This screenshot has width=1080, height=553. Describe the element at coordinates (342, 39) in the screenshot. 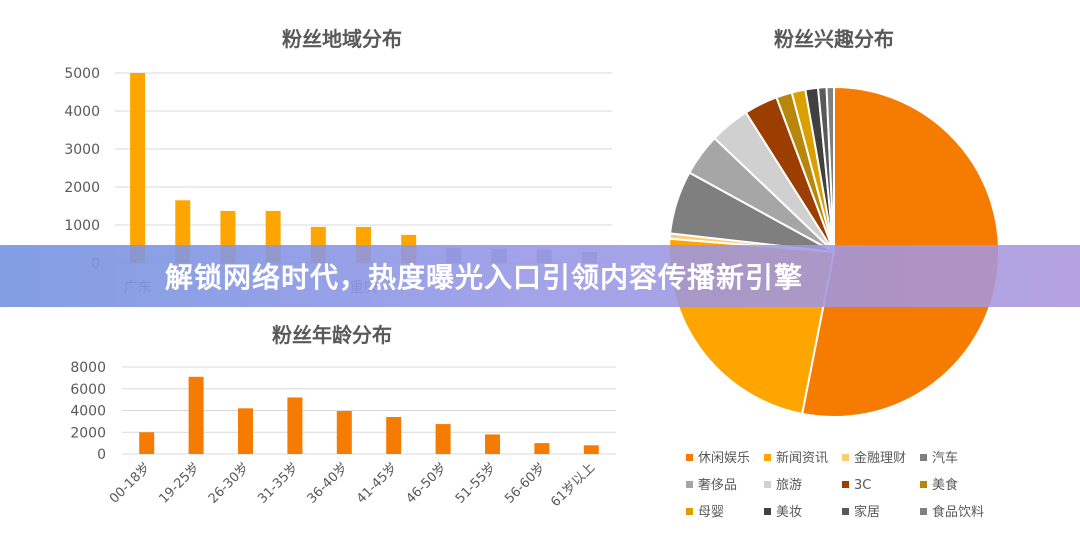

I see `region-chart-title: 粉丝地域分布` at that location.